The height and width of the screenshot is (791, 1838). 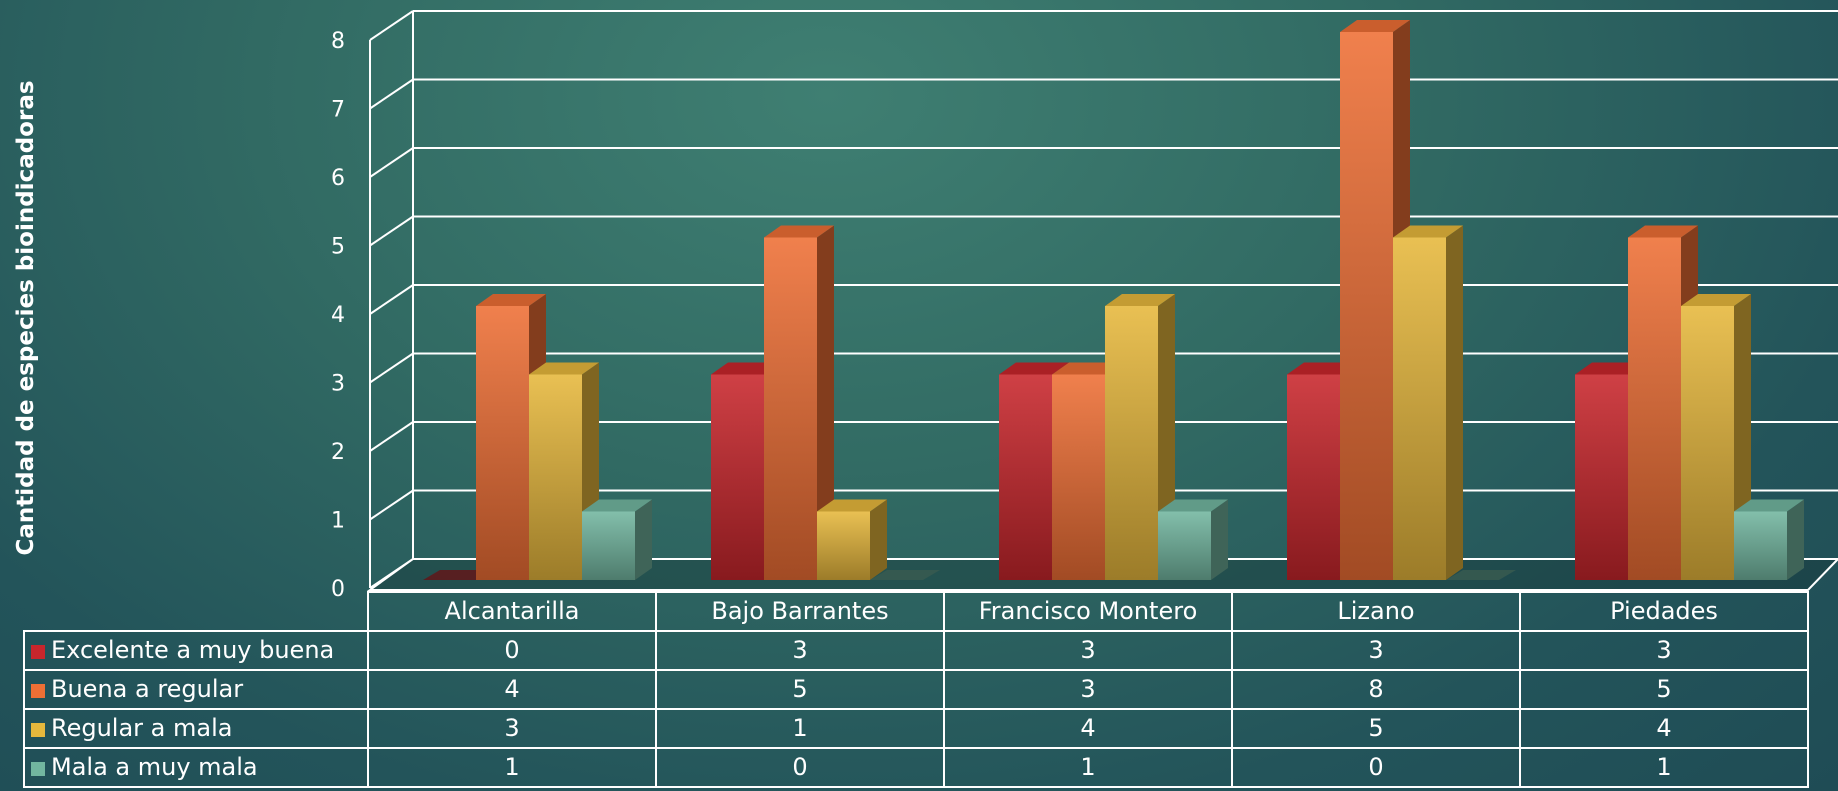 I want to click on y-axis-ticks: 0 1 2 3 4 5 6 7 8, so click(x=338, y=315).